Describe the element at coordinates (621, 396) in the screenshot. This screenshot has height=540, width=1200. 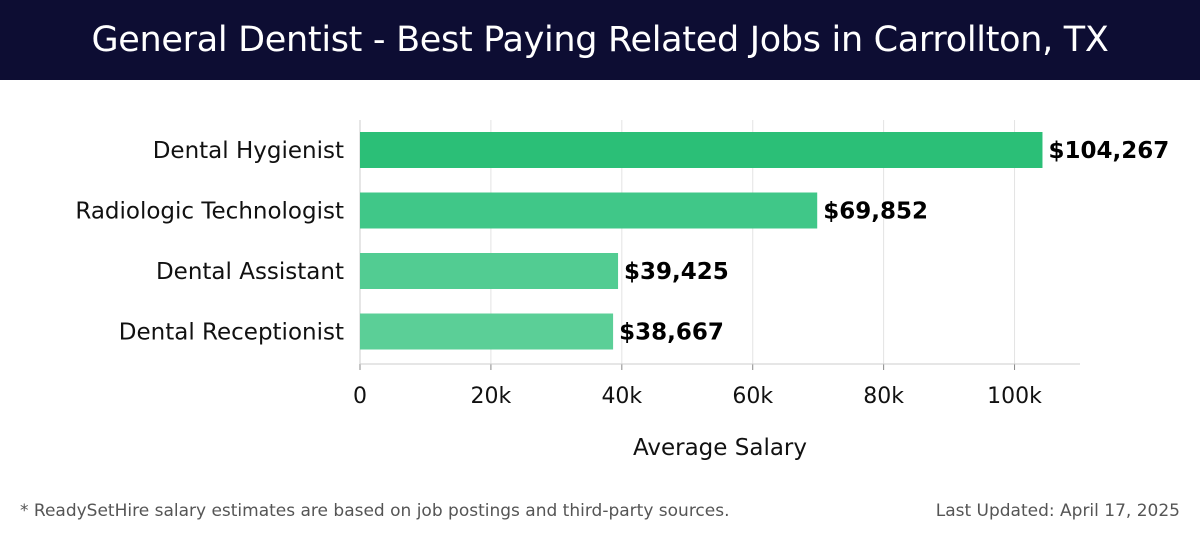
I see `x-tick-label: 40k` at that location.